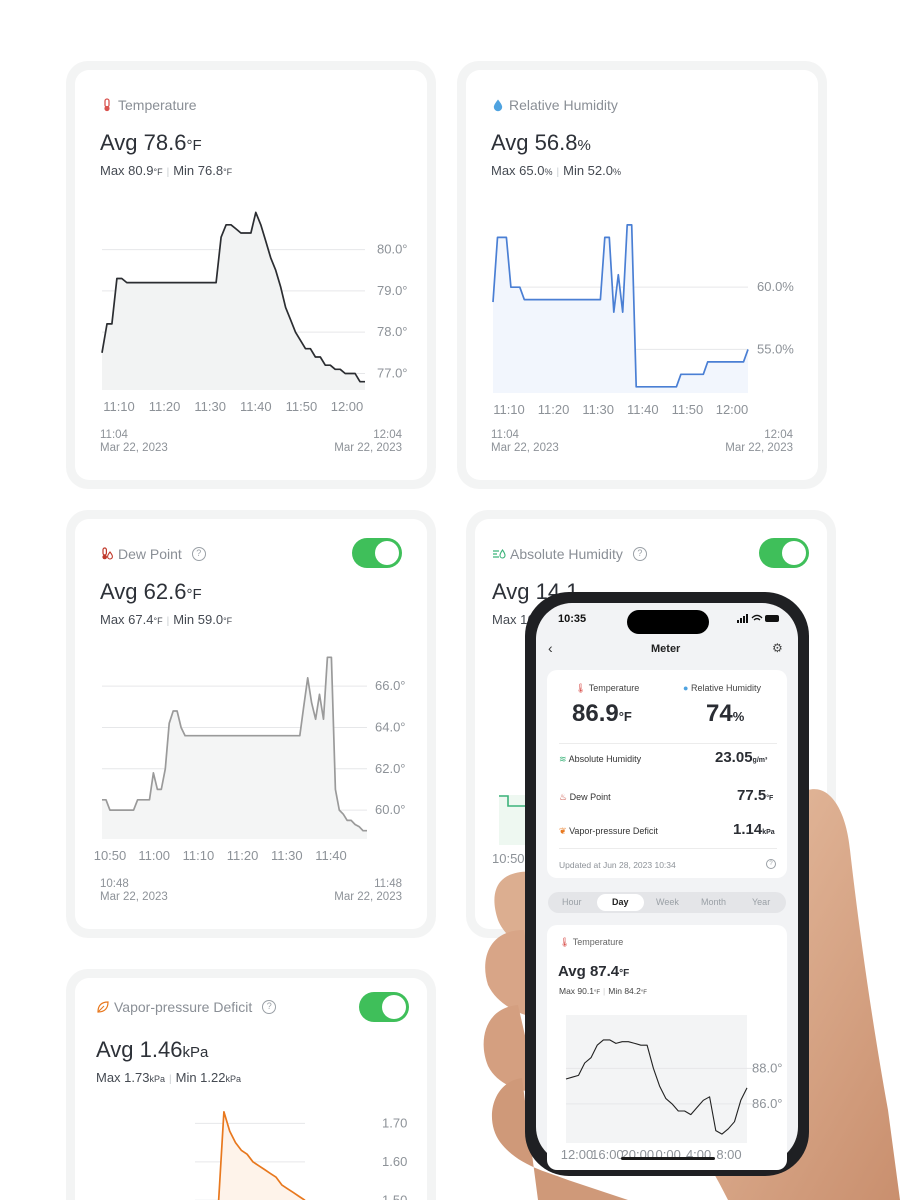 Image resolution: width=900 pixels, height=1200 pixels. I want to click on divider, so click(668, 848).